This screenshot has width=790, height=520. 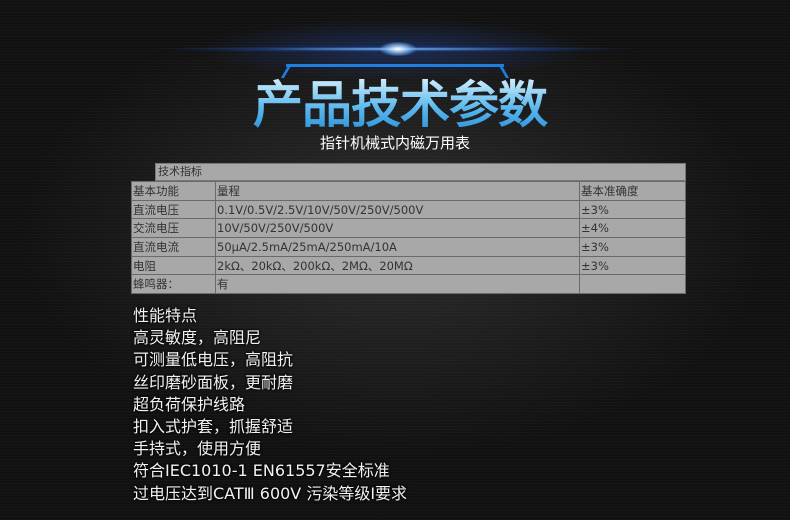 What do you see at coordinates (420, 172) in the screenshot?
I see `spec-caption: 技术指标` at bounding box center [420, 172].